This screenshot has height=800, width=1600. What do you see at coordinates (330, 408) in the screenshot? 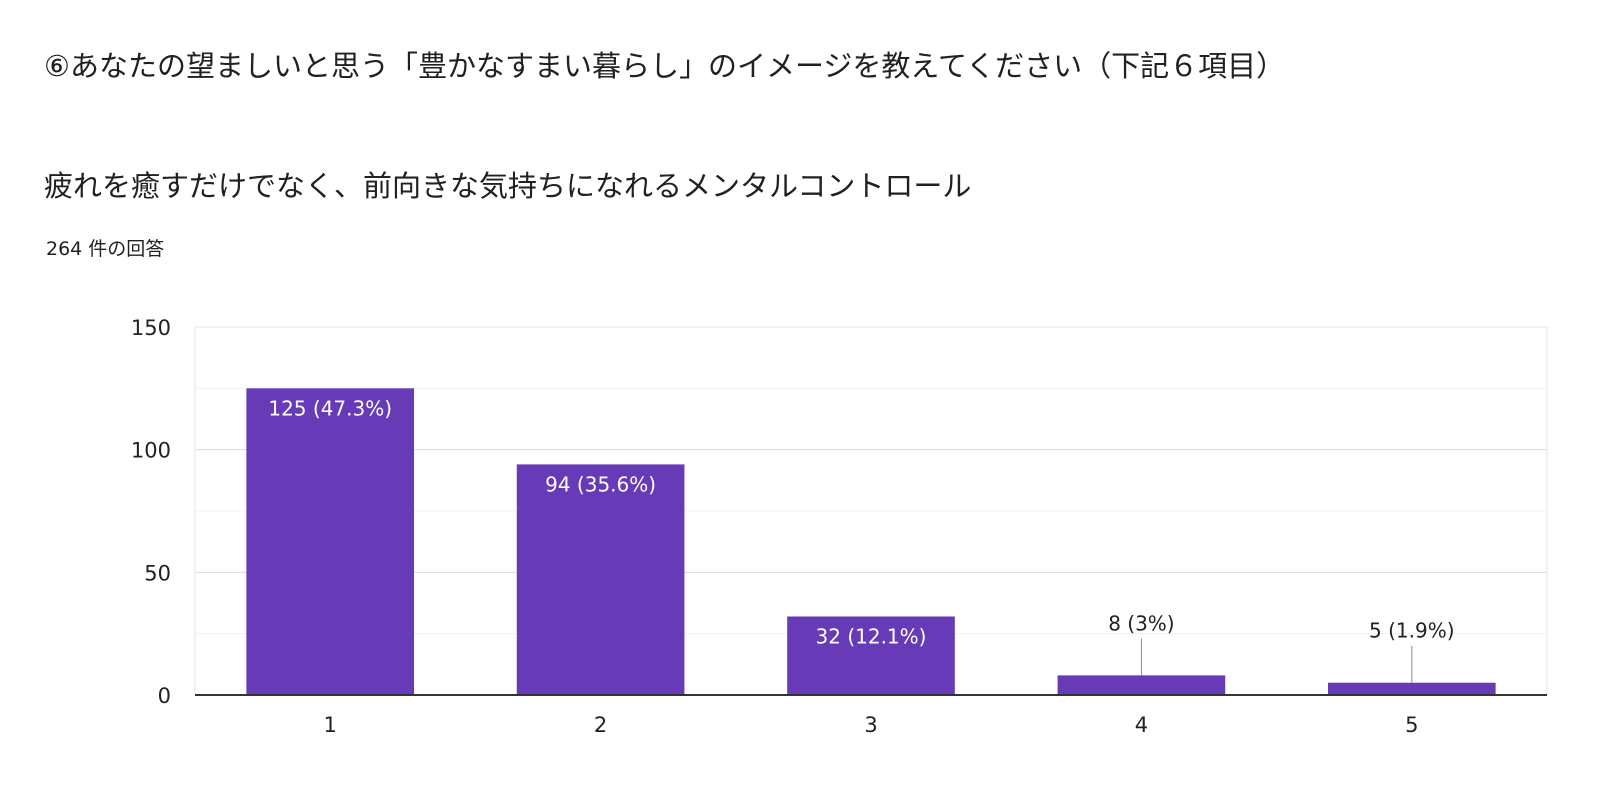
I see `data-label: 125 (47.3%)` at bounding box center [330, 408].